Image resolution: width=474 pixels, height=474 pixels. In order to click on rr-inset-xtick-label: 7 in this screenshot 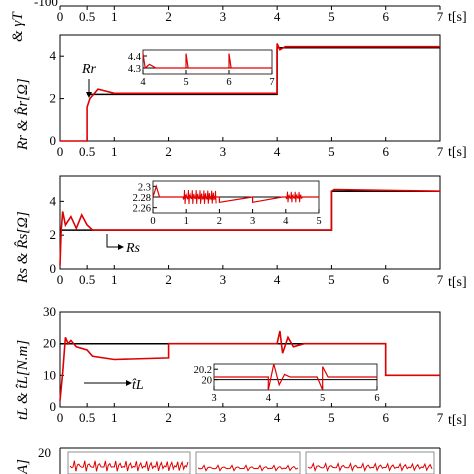, I will do `click(271, 82)`.